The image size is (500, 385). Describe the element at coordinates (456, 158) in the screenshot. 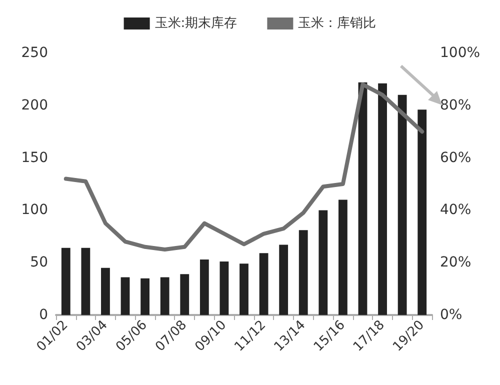

I see `y2-tick-label: 60%` at that location.